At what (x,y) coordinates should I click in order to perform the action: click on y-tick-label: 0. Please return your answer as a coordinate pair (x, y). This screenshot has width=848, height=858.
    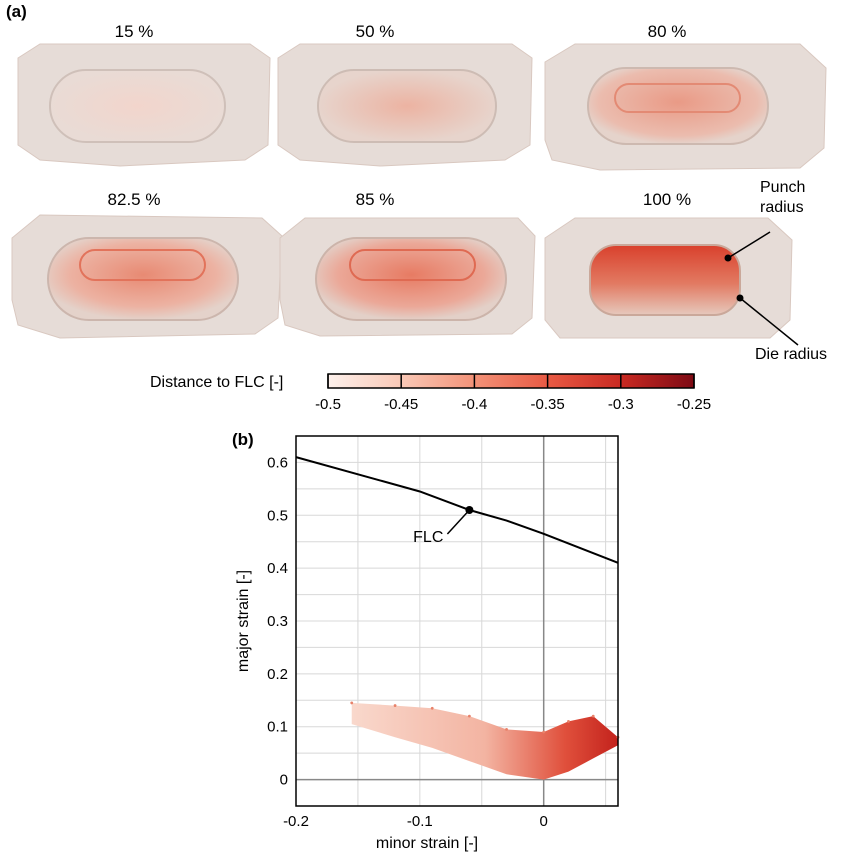
    Looking at the image, I should click on (284, 780).